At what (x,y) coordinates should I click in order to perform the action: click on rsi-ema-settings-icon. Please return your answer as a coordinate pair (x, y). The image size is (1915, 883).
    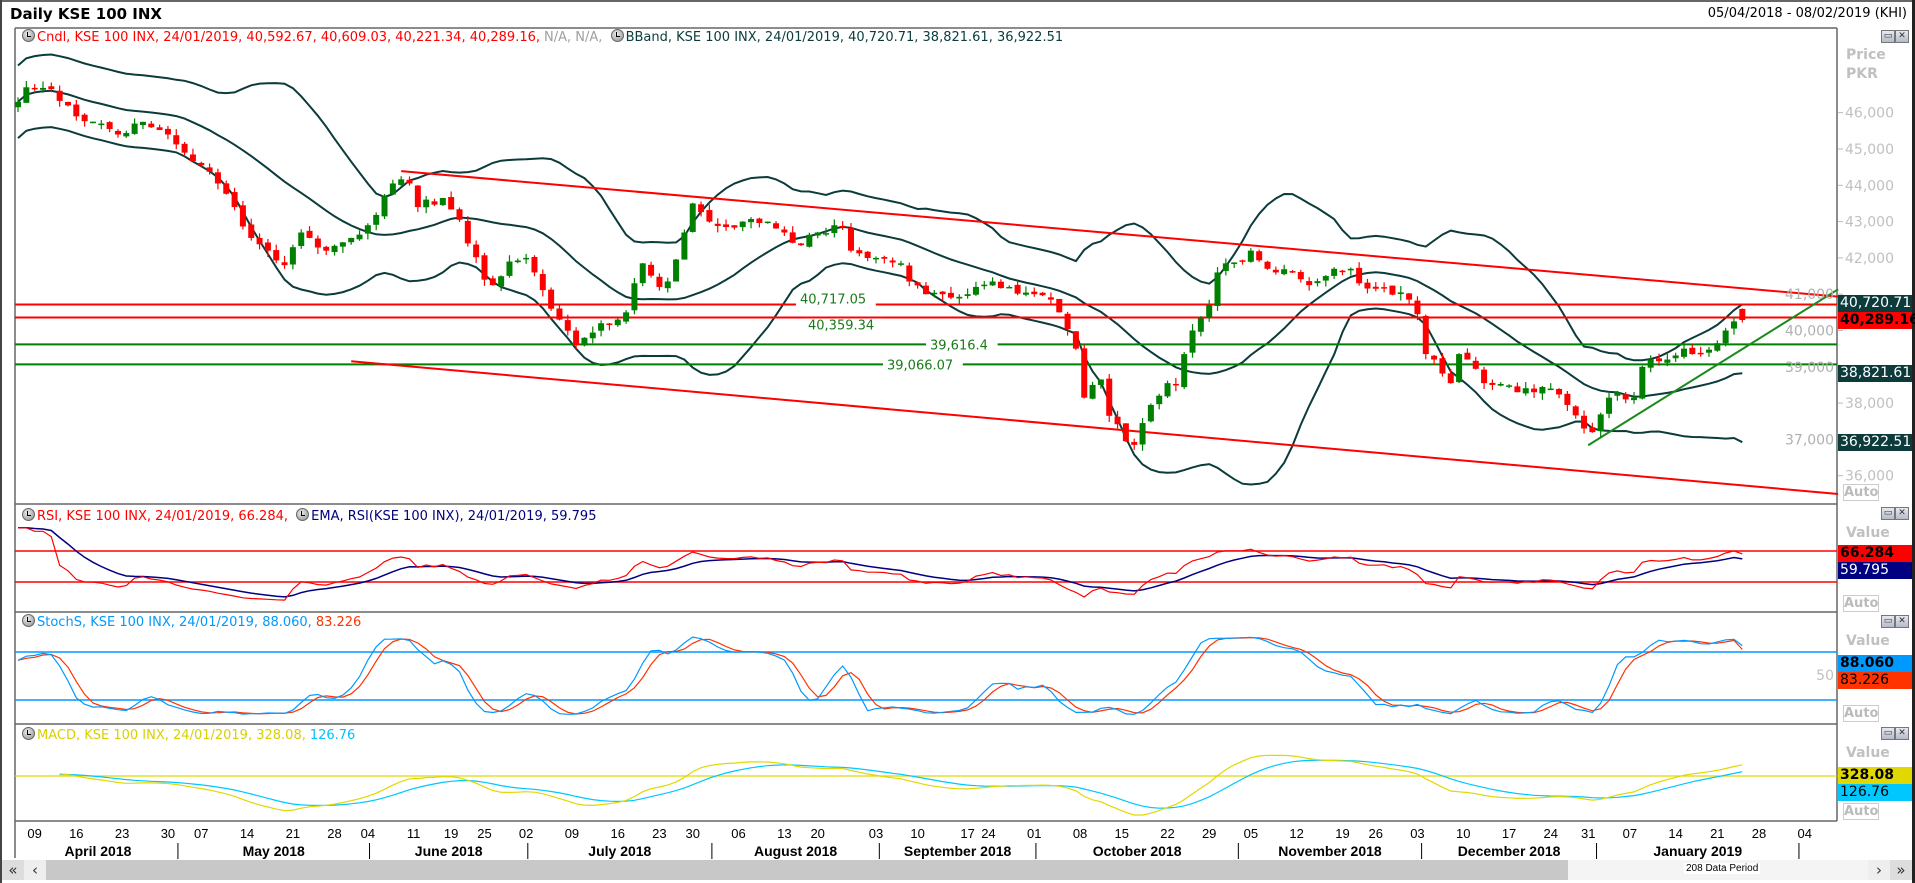
    Looking at the image, I should click on (303, 514).